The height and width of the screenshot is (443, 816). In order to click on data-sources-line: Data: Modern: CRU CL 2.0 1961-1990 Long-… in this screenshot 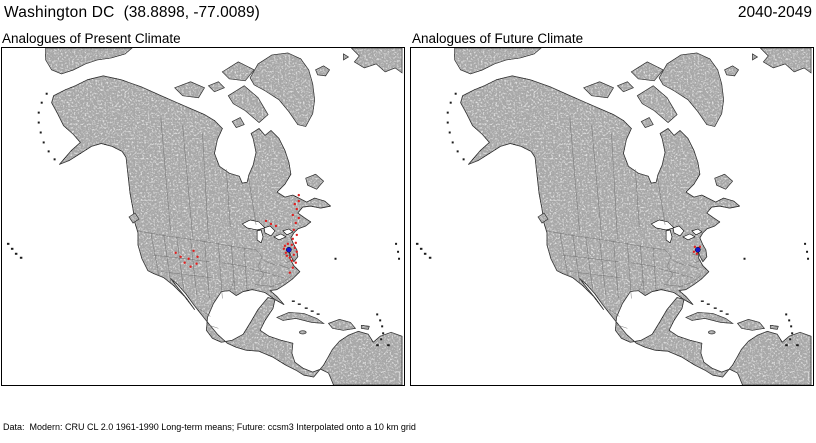, I will do `click(209, 426)`.